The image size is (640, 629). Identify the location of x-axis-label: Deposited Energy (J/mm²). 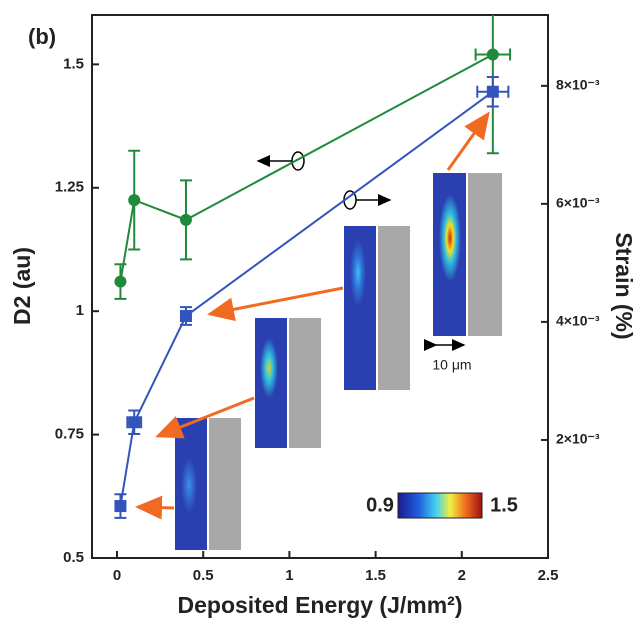
(320, 605).